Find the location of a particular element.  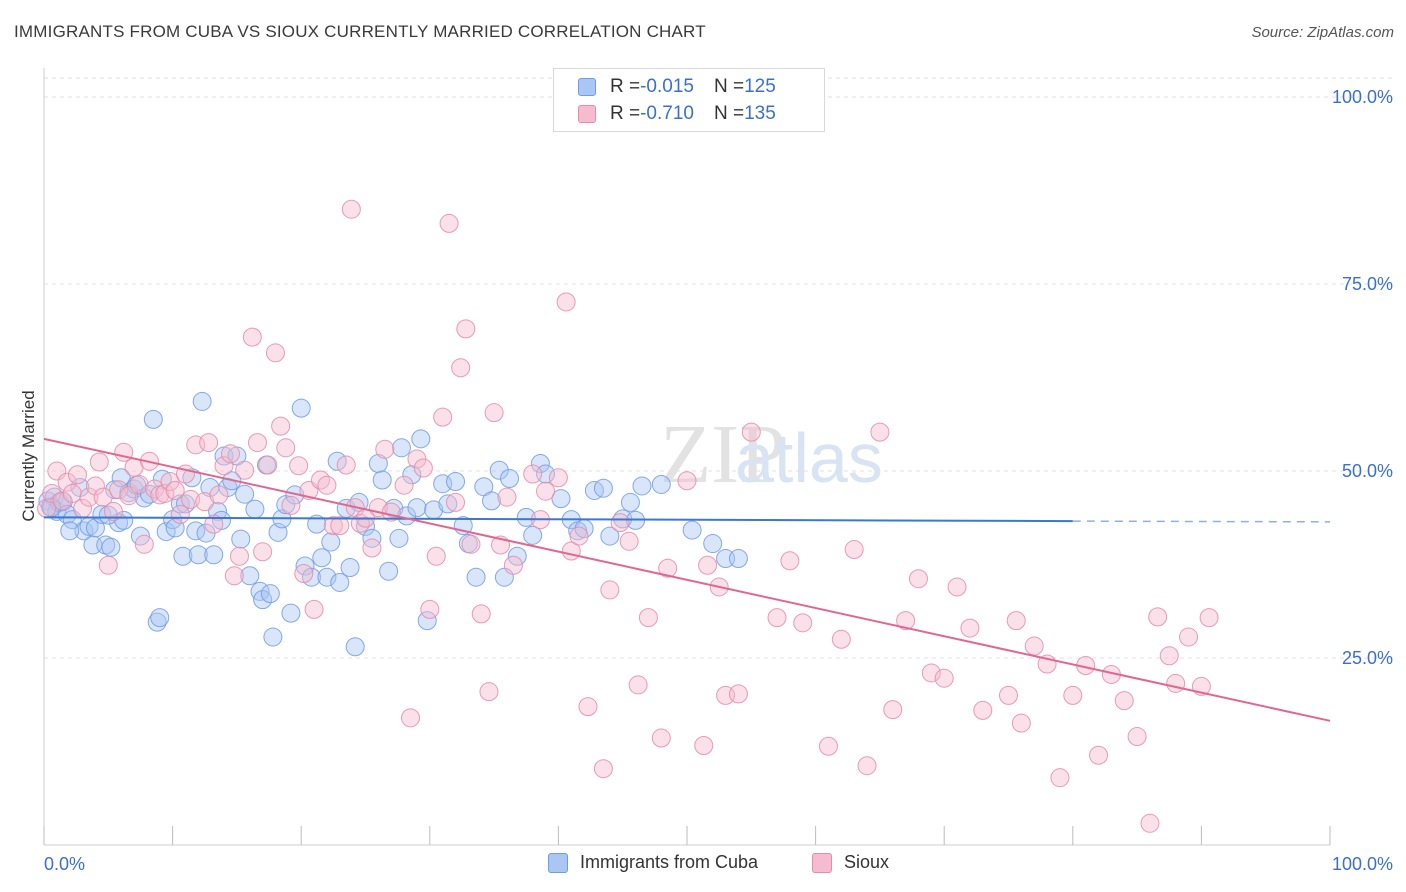

series-legend-cuba: Immigrants from Cuba is located at coordinates (653, 862).